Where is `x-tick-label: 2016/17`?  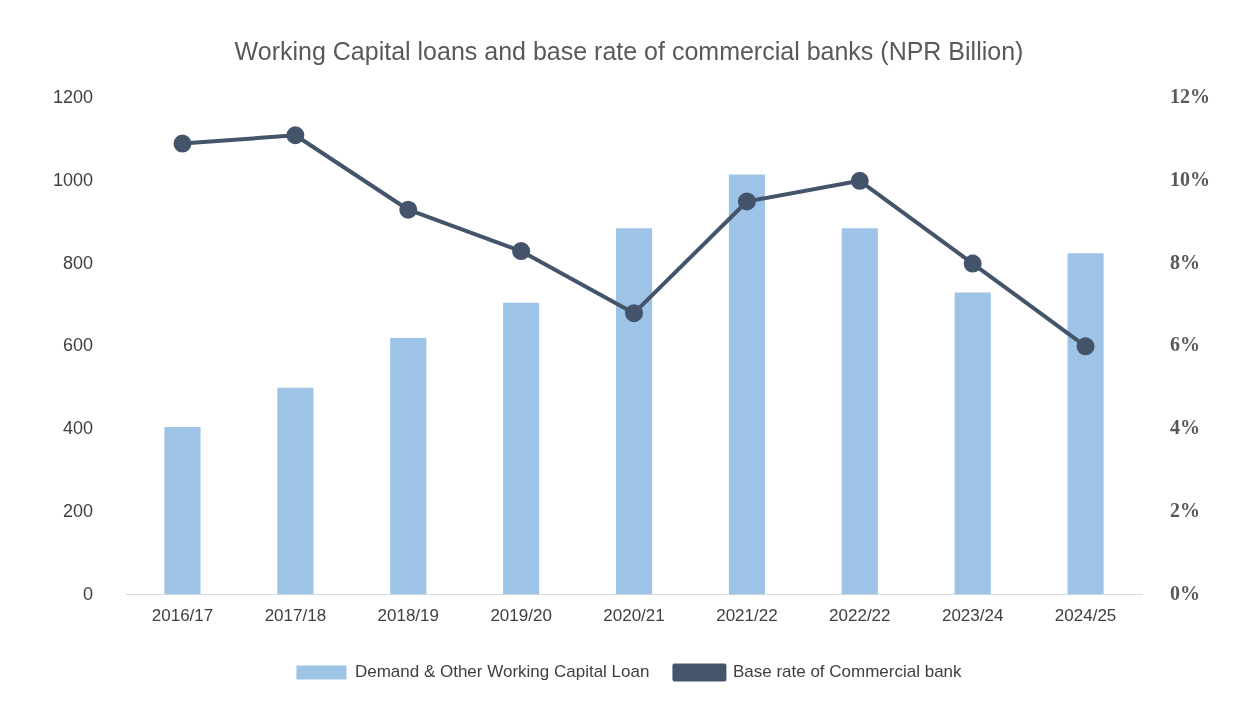
x-tick-label: 2016/17 is located at coordinates (182, 616).